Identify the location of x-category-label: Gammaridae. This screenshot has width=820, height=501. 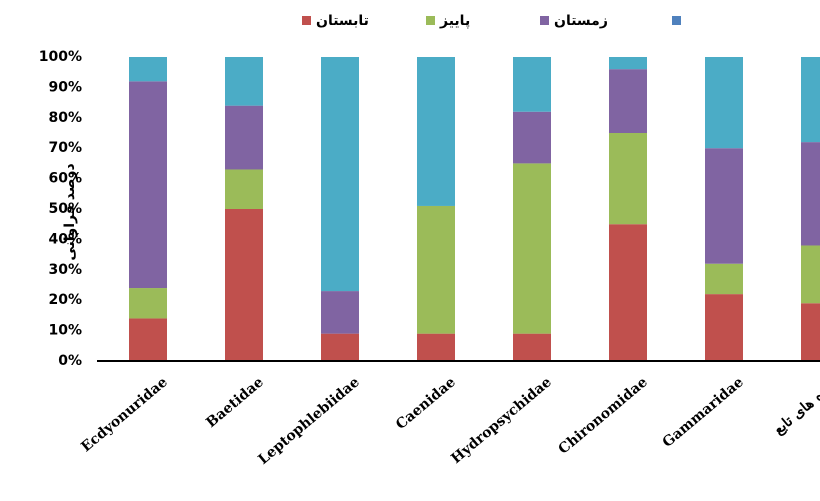
(703, 412).